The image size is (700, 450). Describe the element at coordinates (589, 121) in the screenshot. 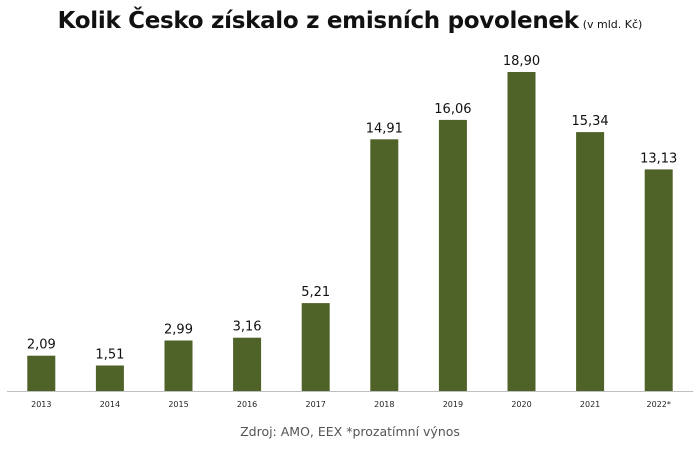

I see `data-label-2021: 15,34` at that location.